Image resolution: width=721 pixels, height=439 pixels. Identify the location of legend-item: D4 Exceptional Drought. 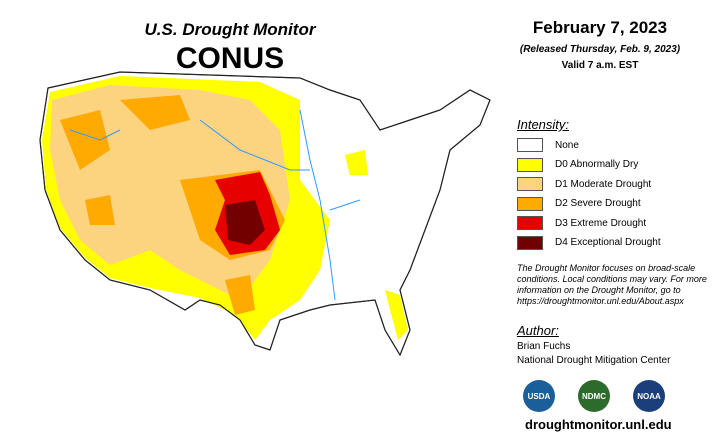
(589, 242).